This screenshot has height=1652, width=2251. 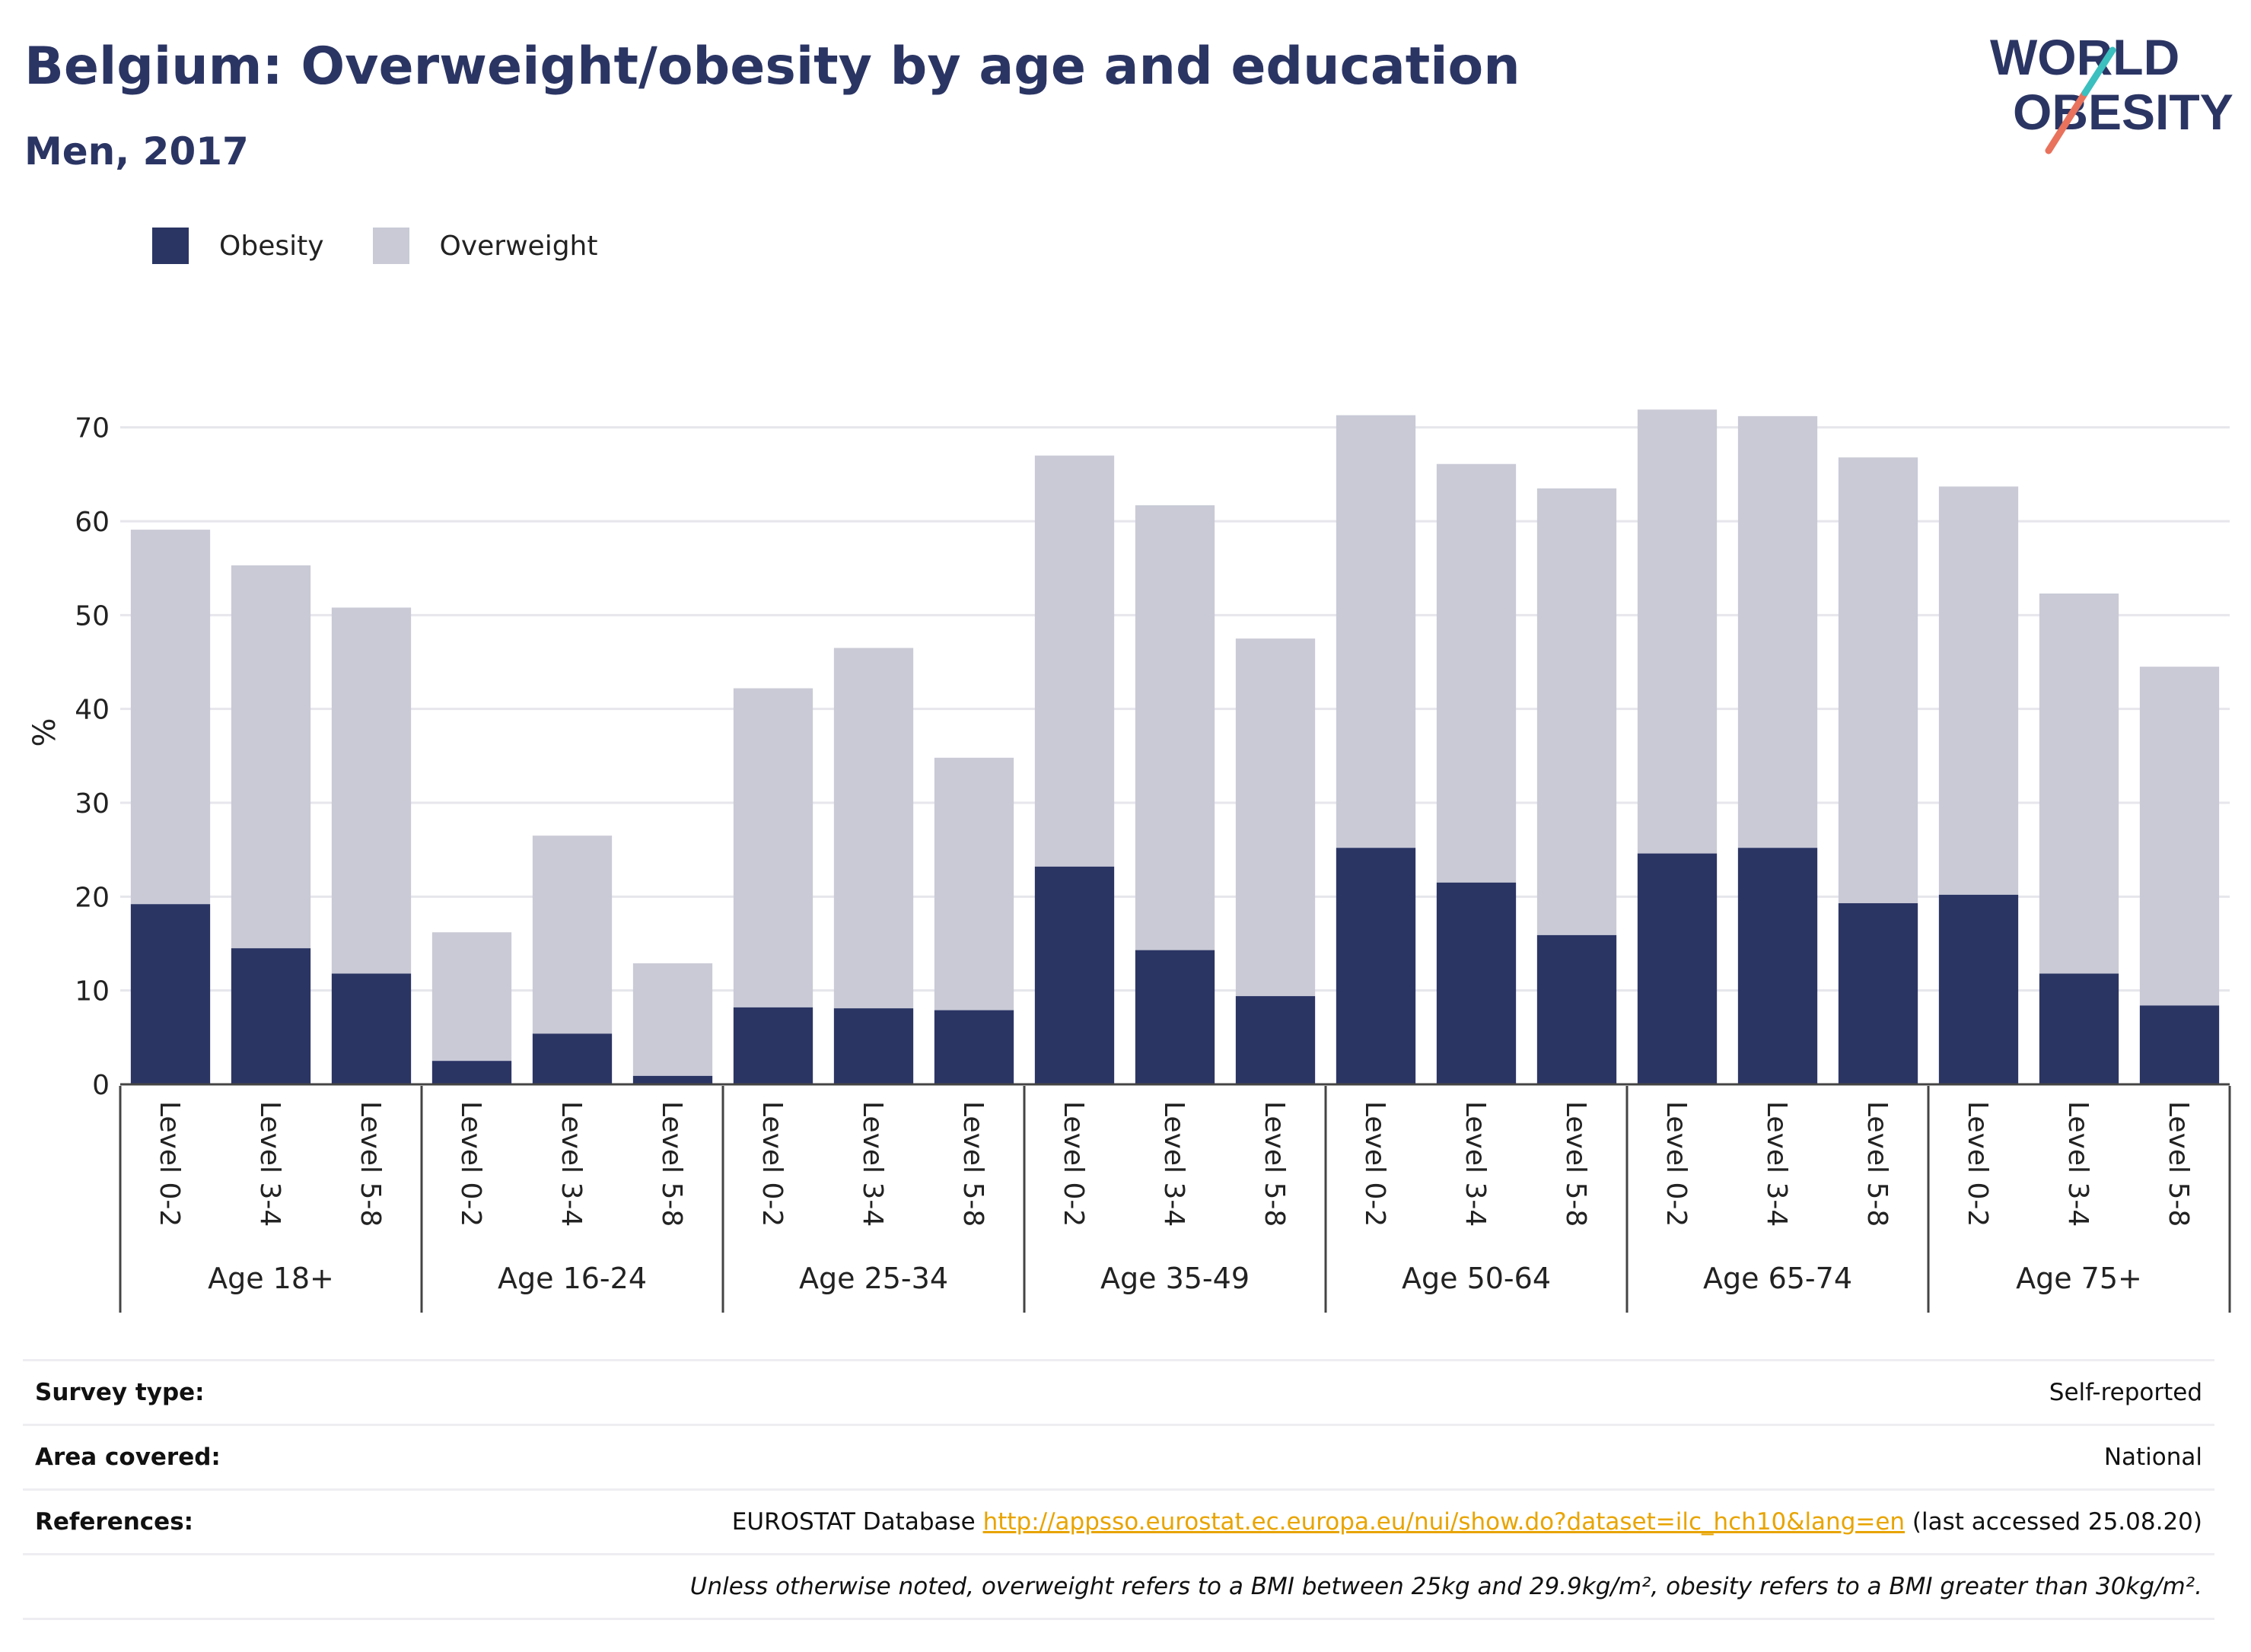 I want to click on group-label: Age 50-64, so click(x=1476, y=1278).